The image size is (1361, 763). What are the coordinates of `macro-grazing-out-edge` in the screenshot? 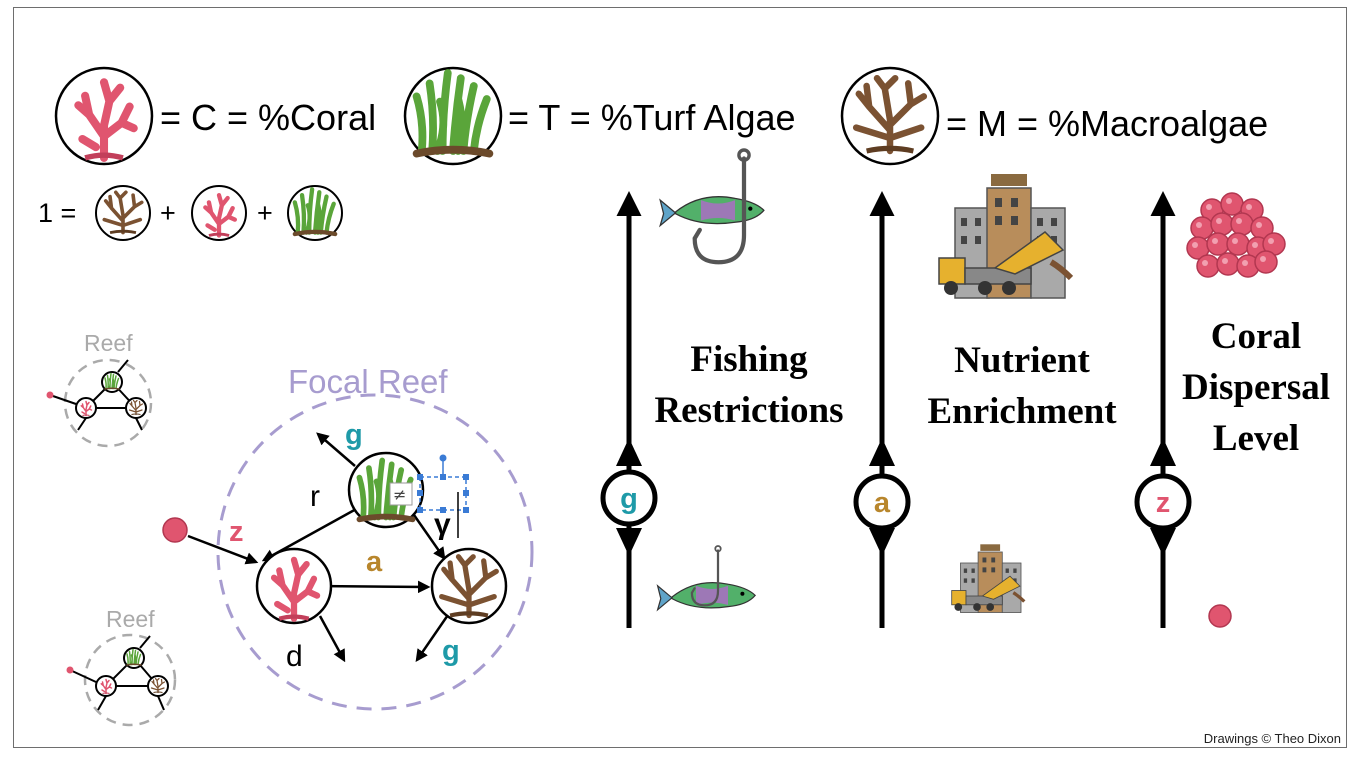 It's located at (433, 637).